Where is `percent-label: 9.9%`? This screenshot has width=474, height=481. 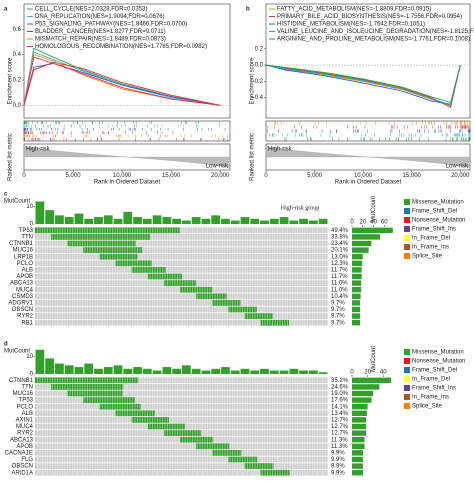
percent-label: 9.9% is located at coordinates (338, 460).